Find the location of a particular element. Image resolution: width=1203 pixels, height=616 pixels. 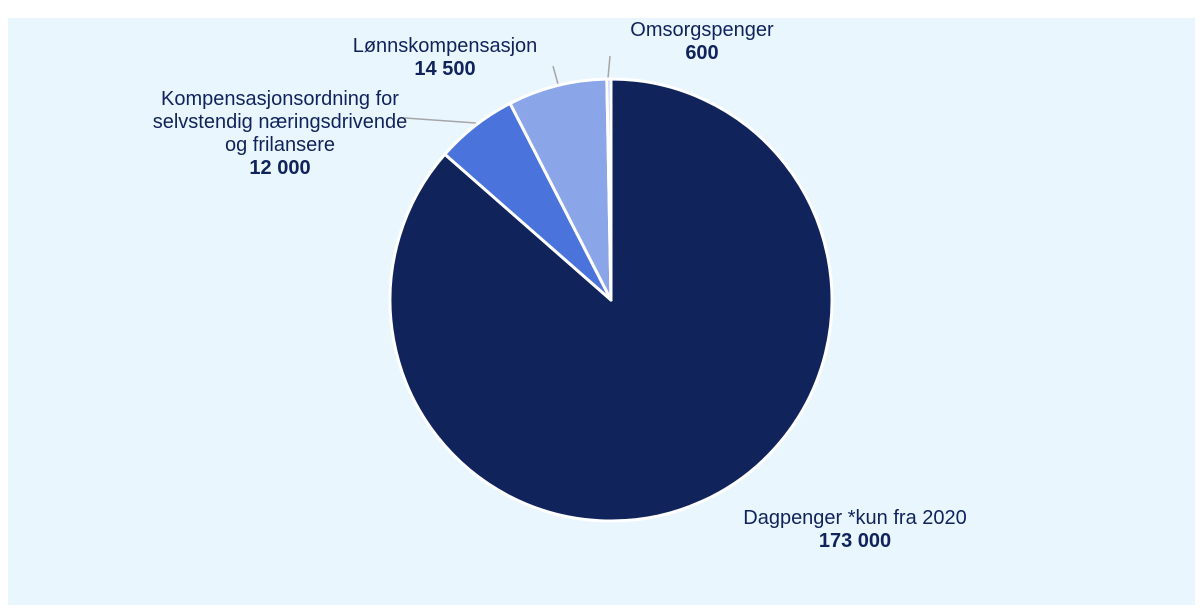

value-label: 173 000 is located at coordinates (855, 541).